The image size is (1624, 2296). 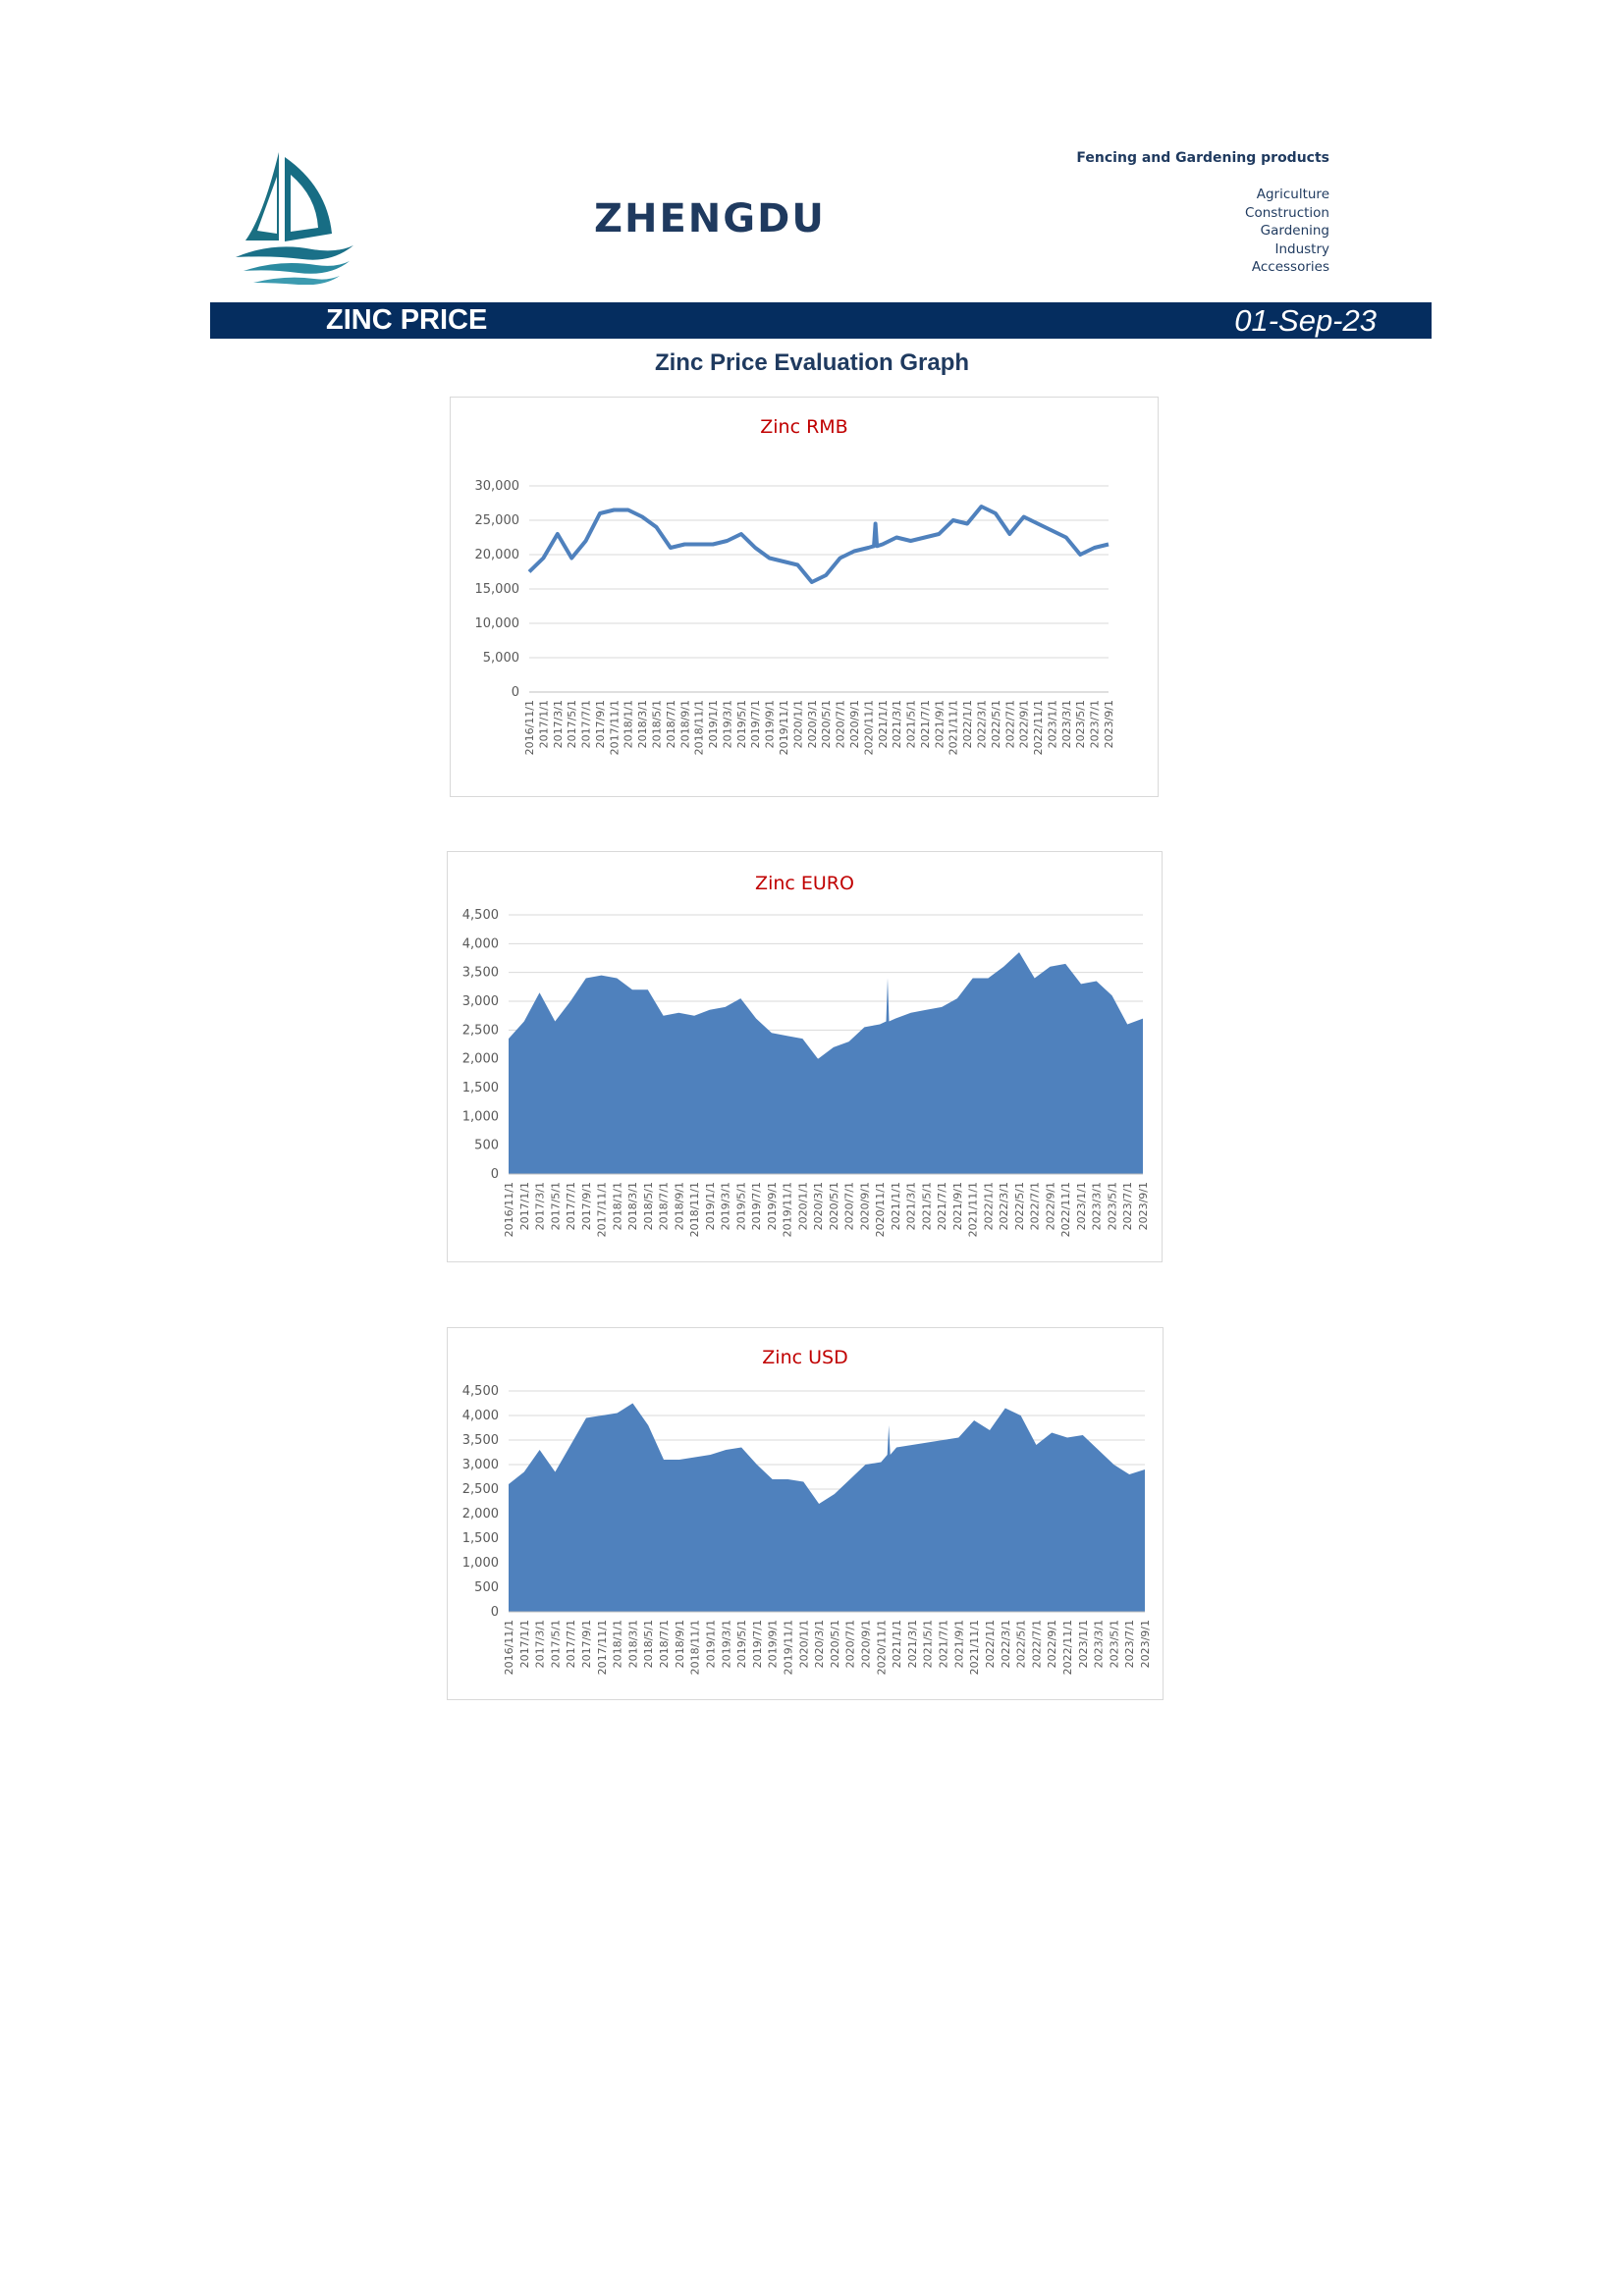 What do you see at coordinates (1294, 231) in the screenshot?
I see `category-gardening: Gardening` at bounding box center [1294, 231].